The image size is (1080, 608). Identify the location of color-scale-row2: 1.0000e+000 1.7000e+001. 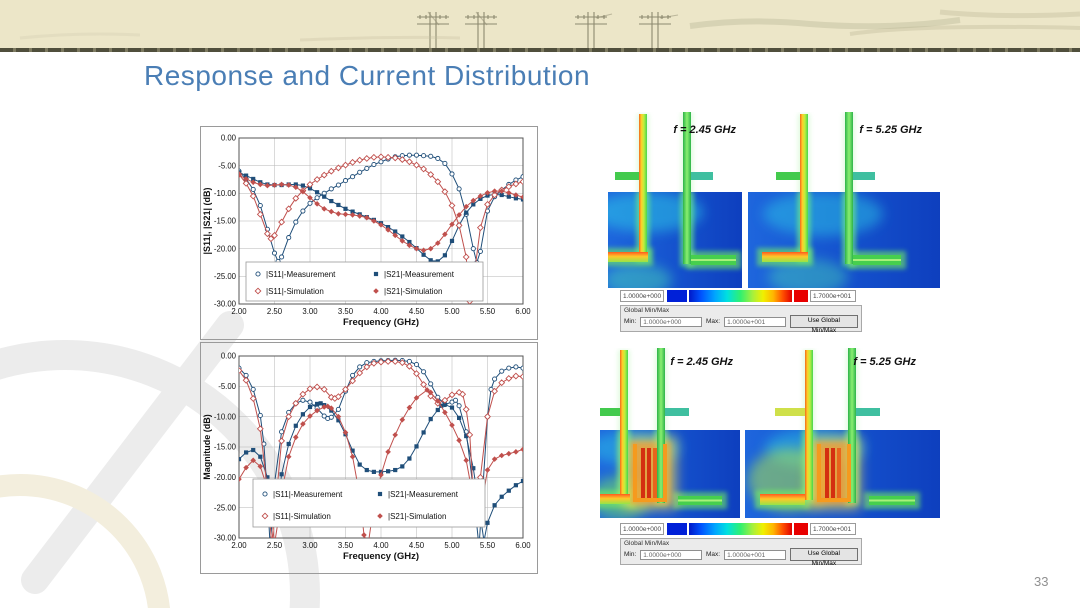
(738, 529).